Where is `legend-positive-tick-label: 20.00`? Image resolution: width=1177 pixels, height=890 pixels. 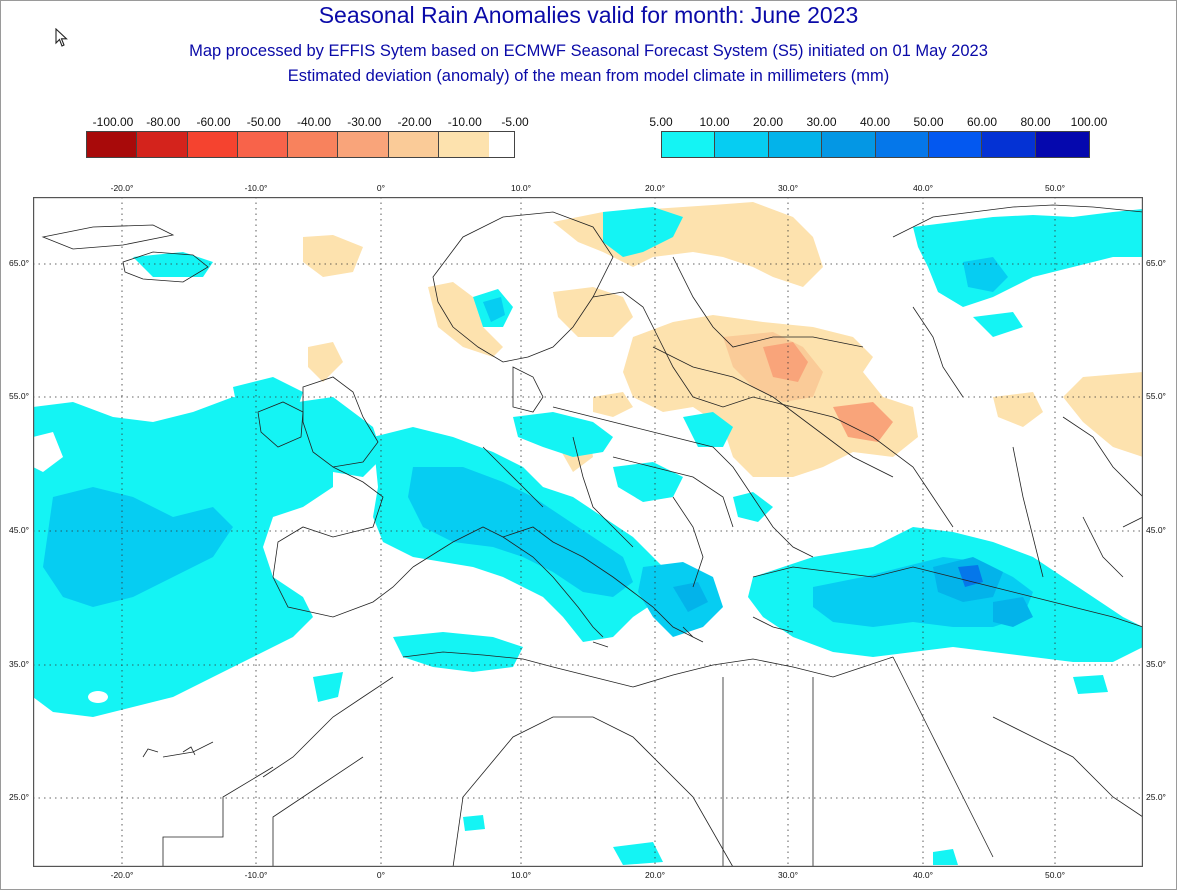 legend-positive-tick-label: 20.00 is located at coordinates (768, 122).